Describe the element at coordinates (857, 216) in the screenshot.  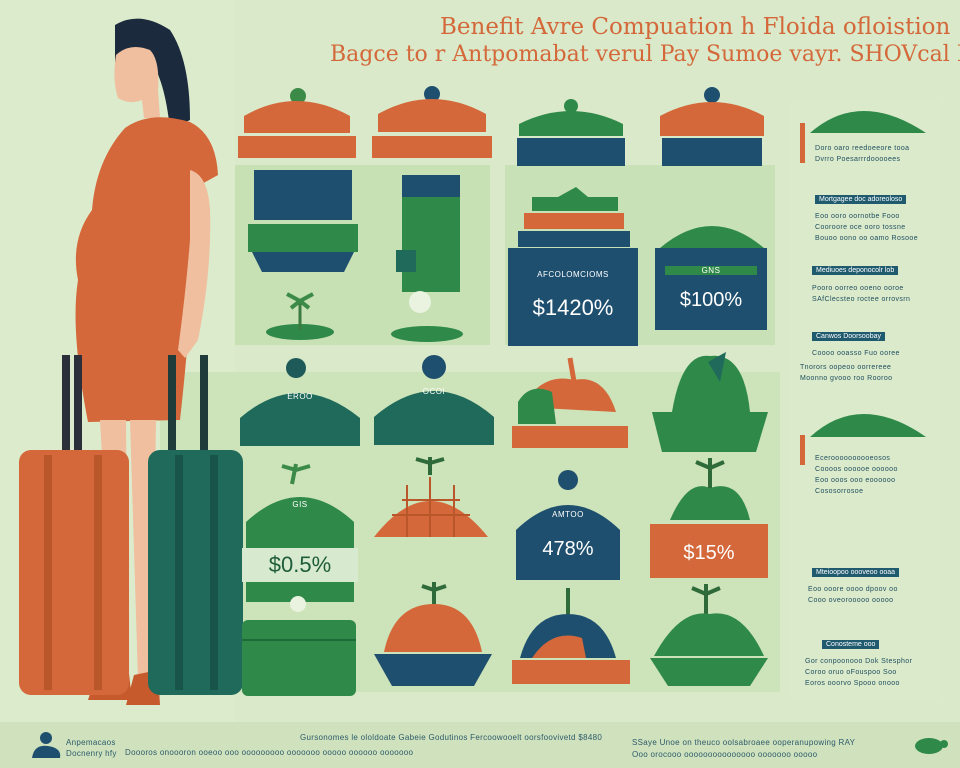
I see `sidebar-line-3: Eoo ooro oornotbe Fooo` at that location.